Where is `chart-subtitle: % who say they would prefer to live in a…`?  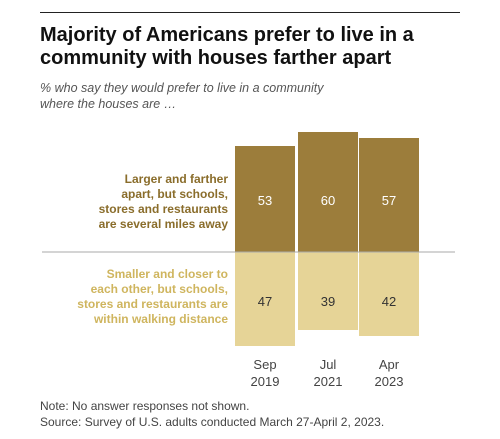
chart-subtitle: % who say they would prefer to live in a… is located at coordinates (250, 96).